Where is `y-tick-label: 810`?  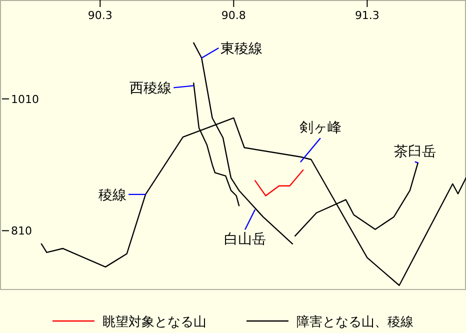
y-tick-label: 810 is located at coordinates (21, 231).